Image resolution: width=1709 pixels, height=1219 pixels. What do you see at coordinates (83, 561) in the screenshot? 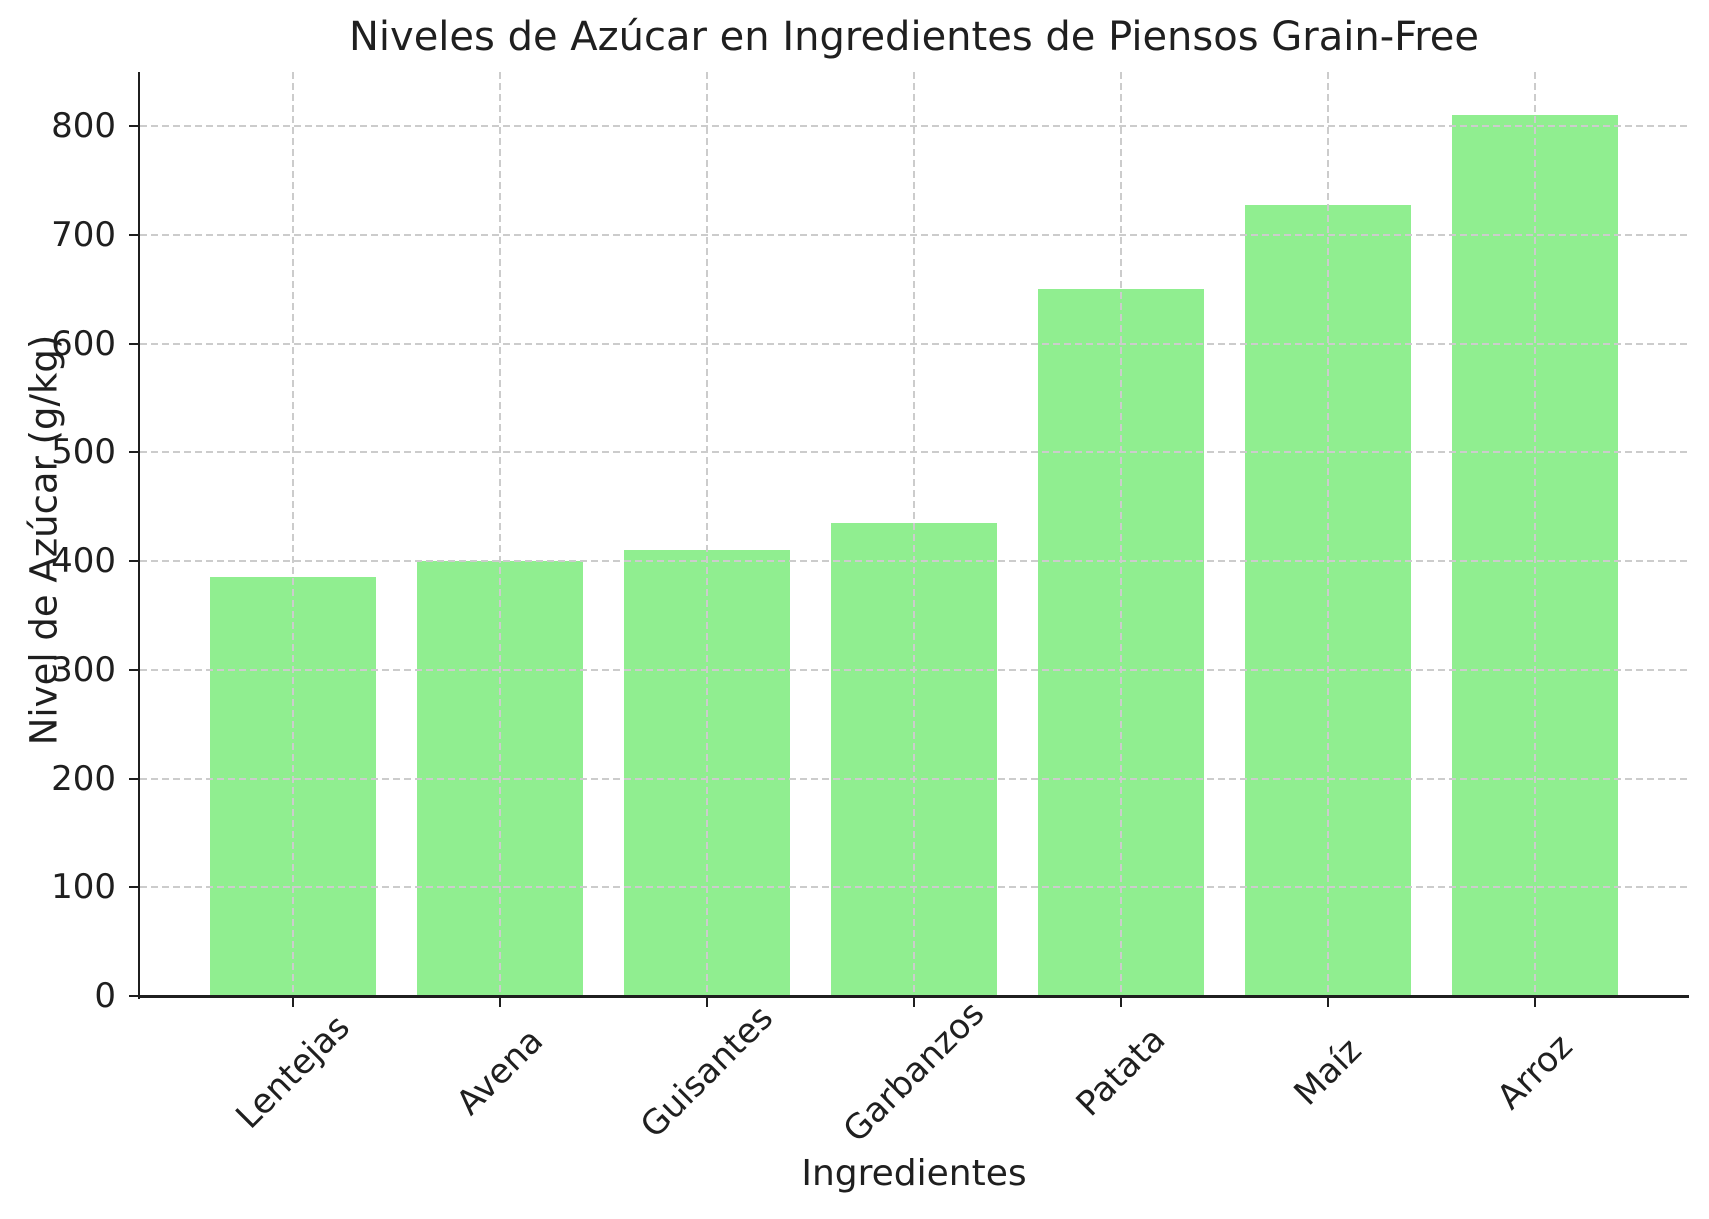
I see `y-tick-label: 400` at bounding box center [83, 561].